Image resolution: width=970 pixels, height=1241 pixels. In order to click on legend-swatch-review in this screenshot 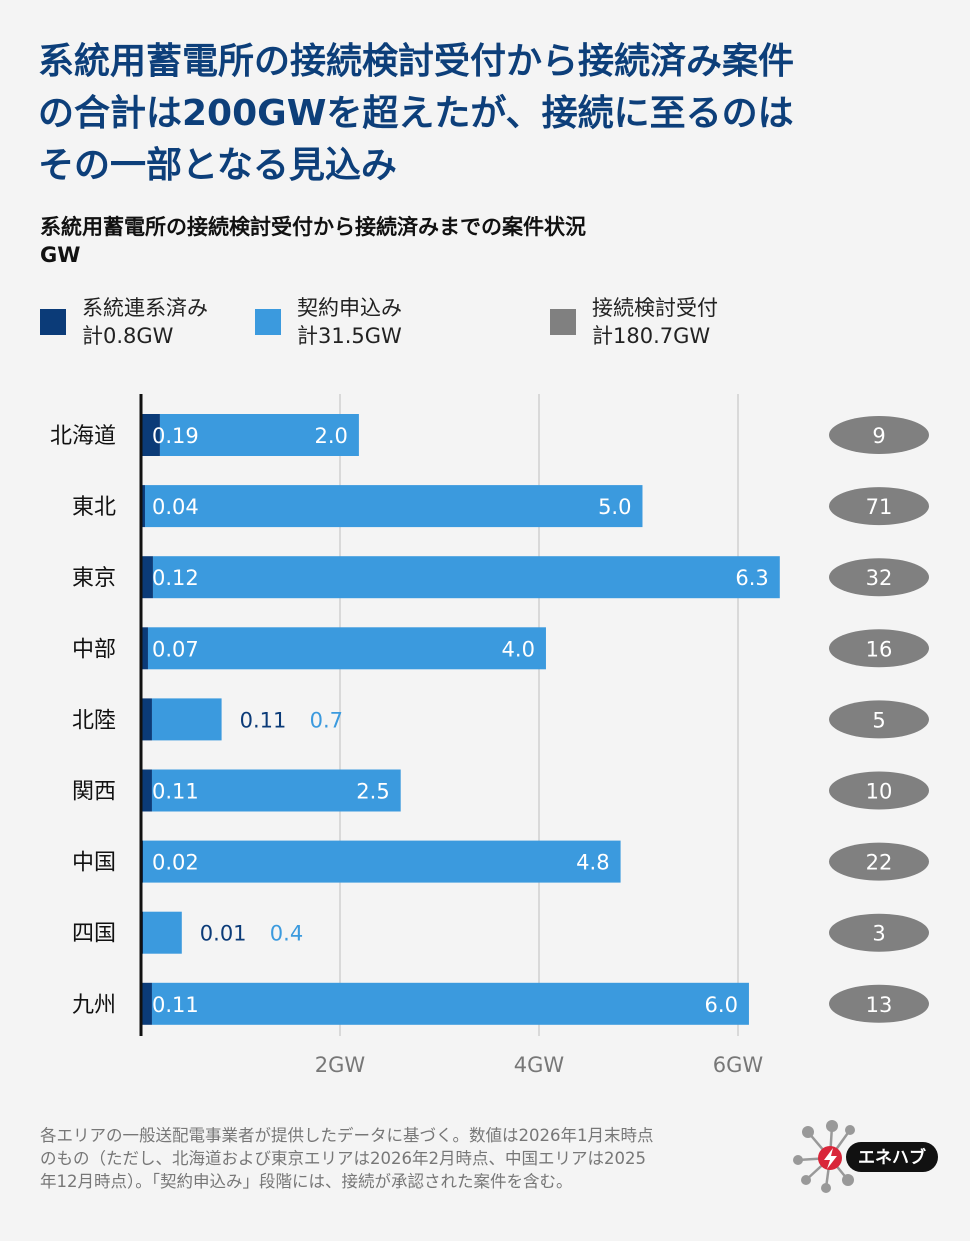, I will do `click(563, 322)`.